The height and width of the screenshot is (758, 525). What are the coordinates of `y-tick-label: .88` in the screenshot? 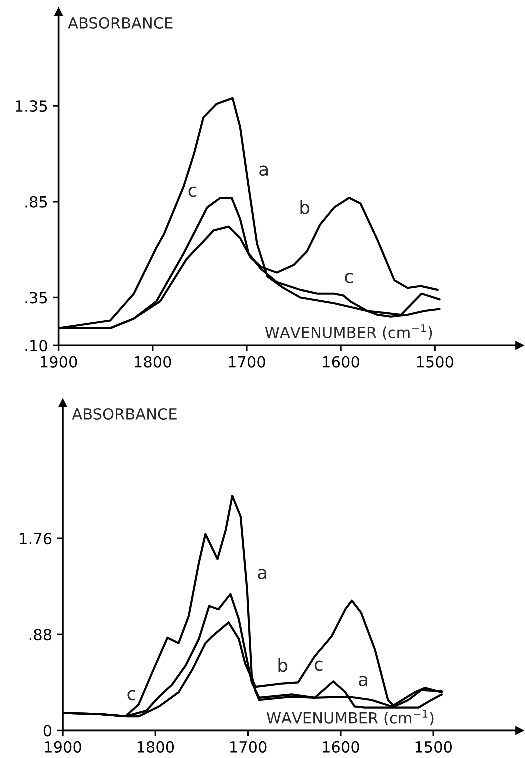 It's located at (41, 635).